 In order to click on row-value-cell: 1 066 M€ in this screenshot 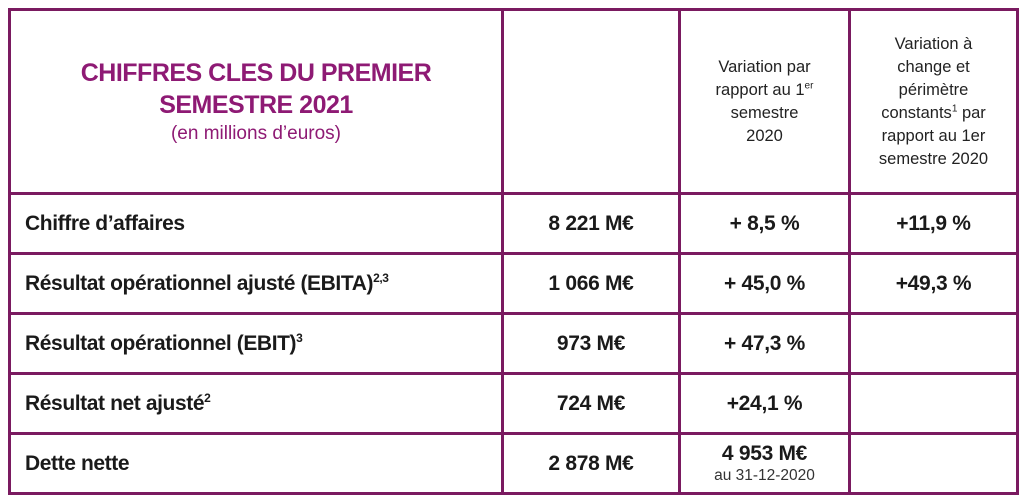, I will do `click(591, 283)`.